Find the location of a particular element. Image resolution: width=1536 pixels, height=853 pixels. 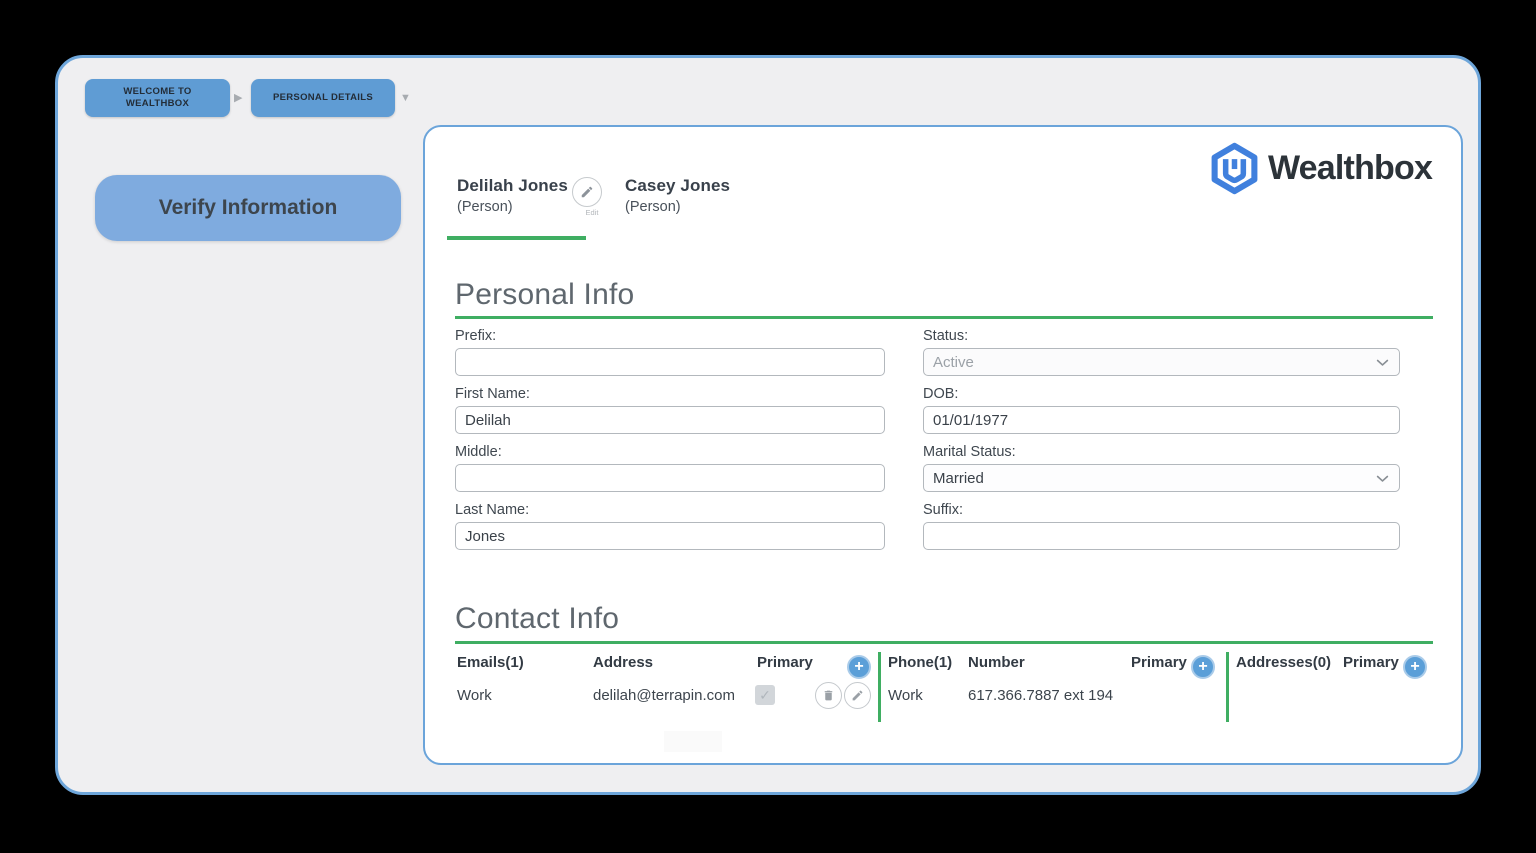

add-phone-button: + is located at coordinates (1203, 667).